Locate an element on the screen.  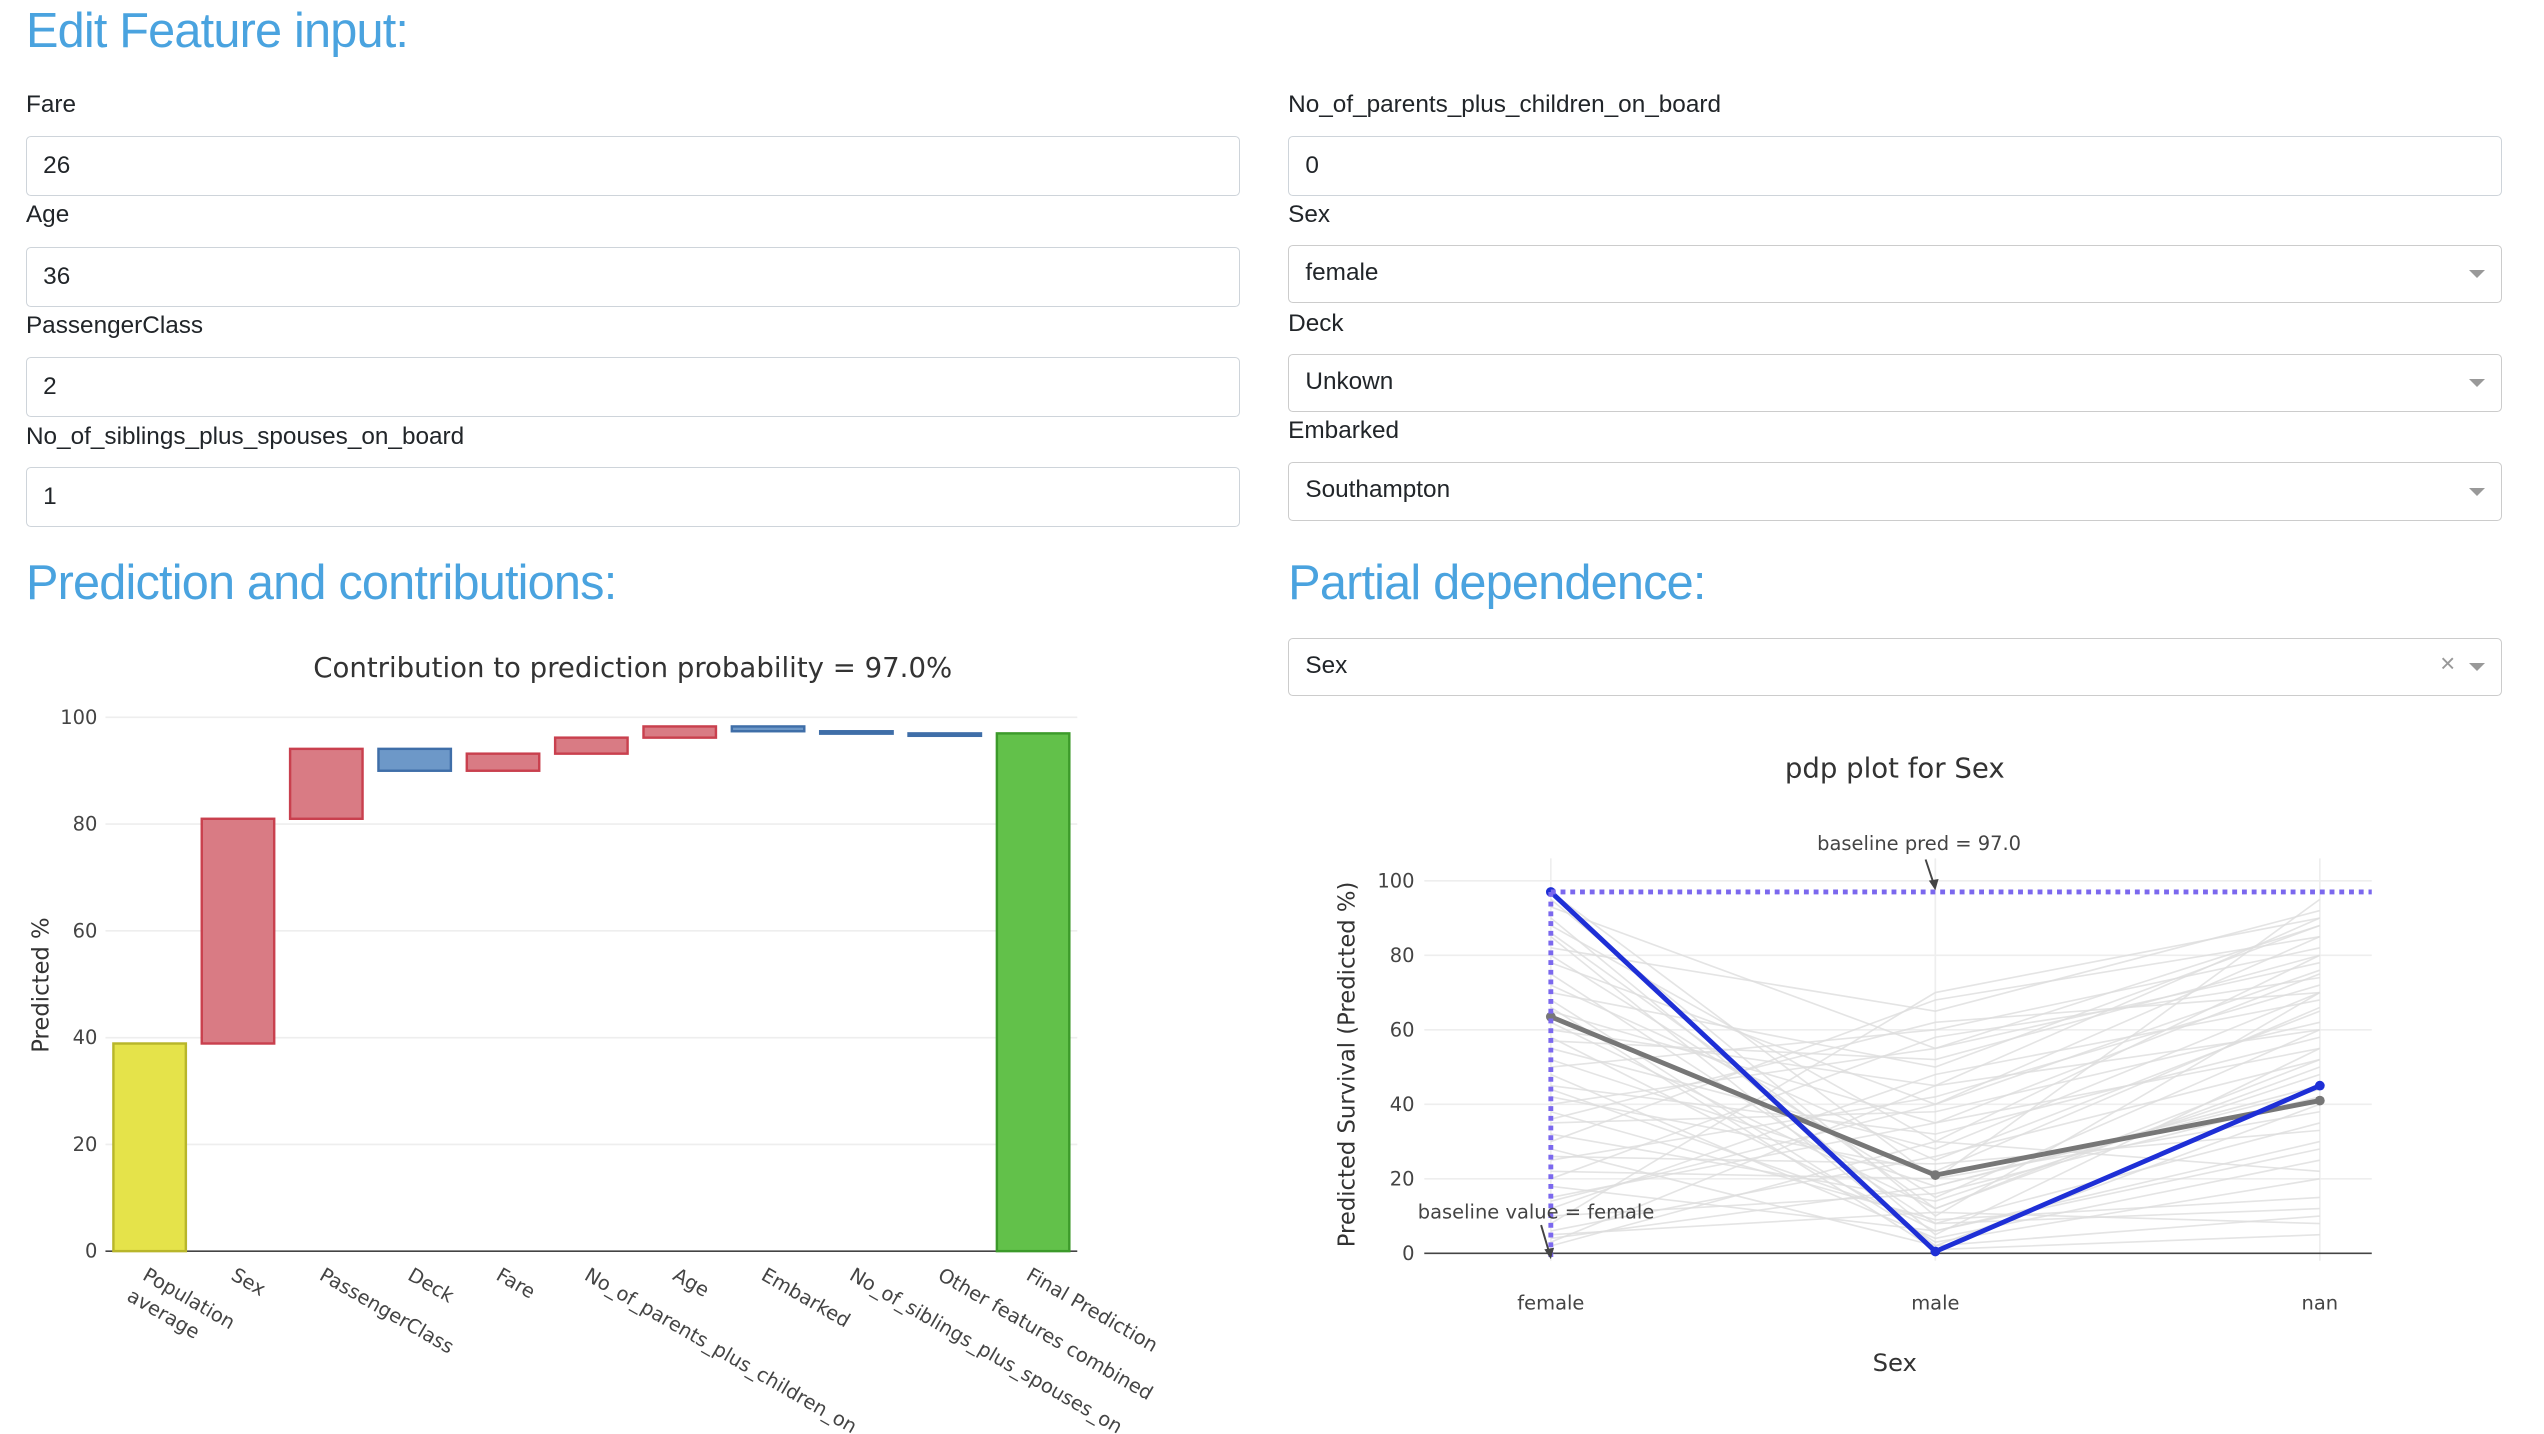
waterfall-y-tick-label: 0 is located at coordinates (91, 1250).